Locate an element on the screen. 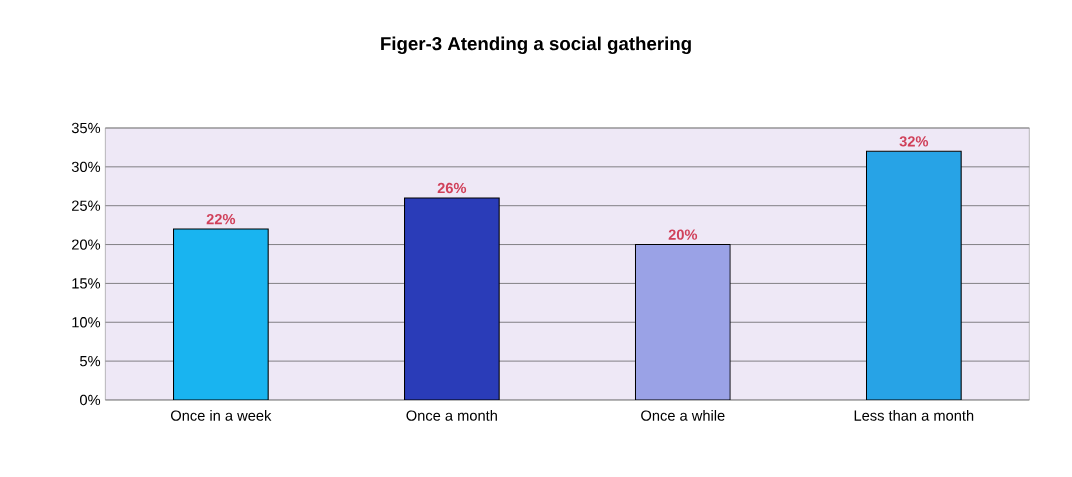  y-tick-label: 10% is located at coordinates (86, 322).